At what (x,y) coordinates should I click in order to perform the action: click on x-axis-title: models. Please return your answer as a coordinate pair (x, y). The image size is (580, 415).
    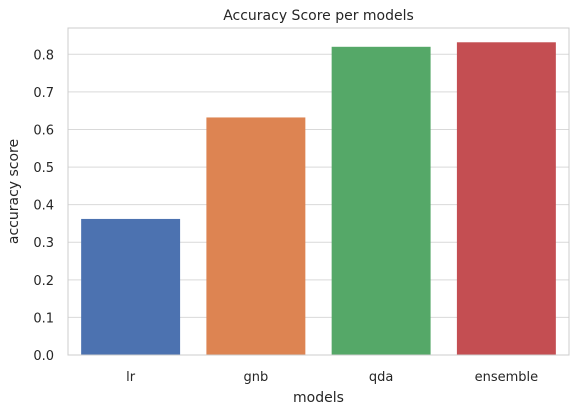
    Looking at the image, I should click on (318, 398).